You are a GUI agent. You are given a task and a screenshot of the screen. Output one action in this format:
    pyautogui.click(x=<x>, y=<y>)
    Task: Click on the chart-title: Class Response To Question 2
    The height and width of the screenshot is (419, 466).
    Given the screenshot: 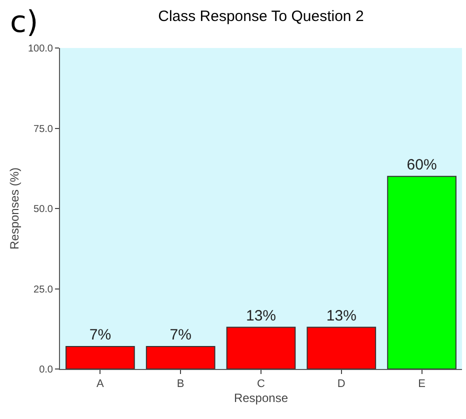 What is the action you would take?
    pyautogui.click(x=261, y=16)
    